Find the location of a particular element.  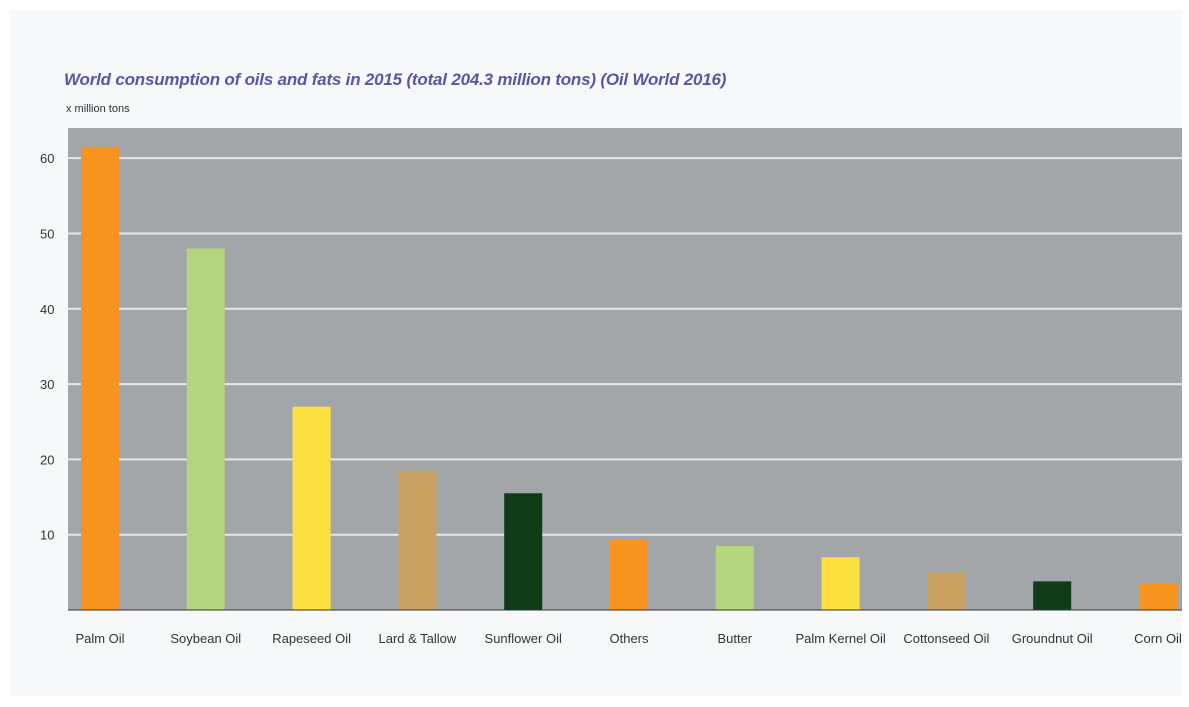

y-axis-unit-label: x million tons is located at coordinates (98, 109).